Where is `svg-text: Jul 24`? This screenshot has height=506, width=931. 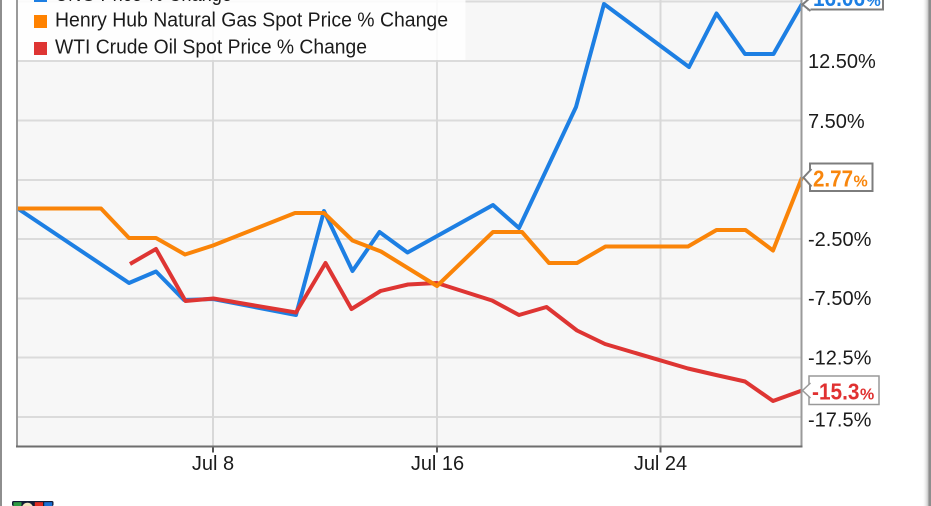 svg-text: Jul 24 is located at coordinates (660, 464).